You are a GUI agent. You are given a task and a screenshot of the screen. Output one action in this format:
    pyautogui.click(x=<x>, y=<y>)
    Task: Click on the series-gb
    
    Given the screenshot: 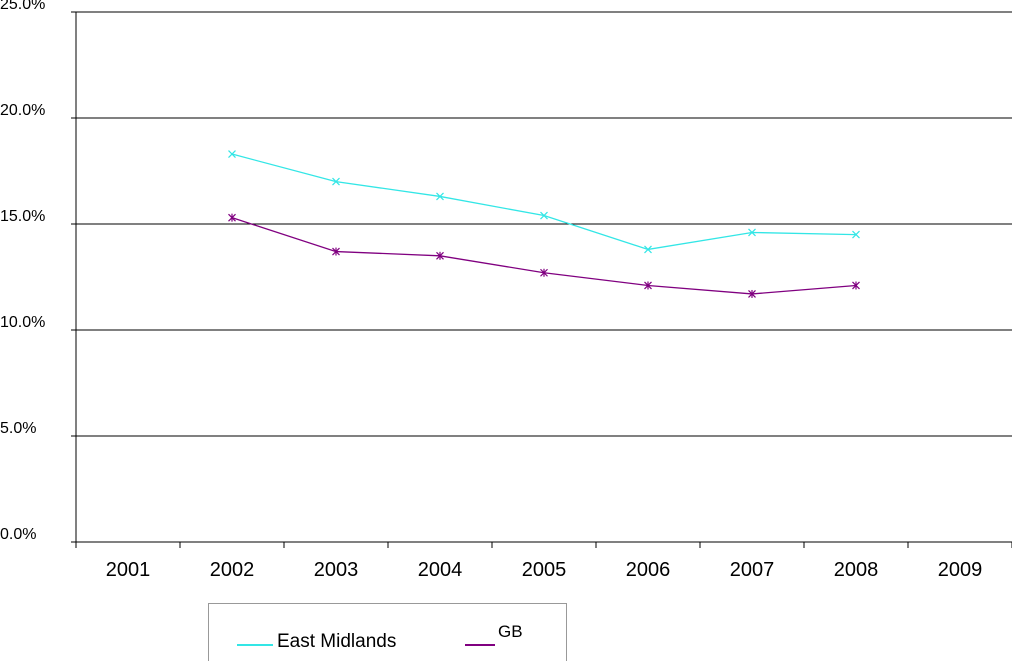 What is the action you would take?
    pyautogui.click(x=544, y=255)
    